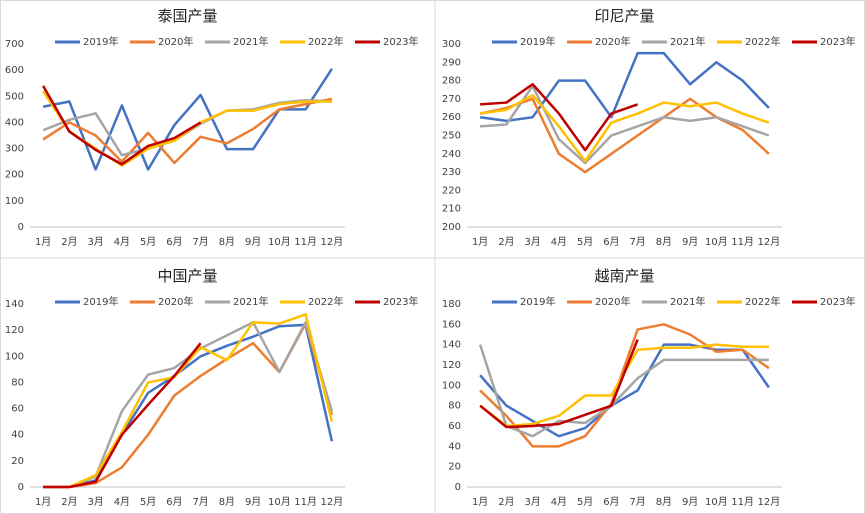 Image resolution: width=865 pixels, height=514 pixels. I want to click on y-tick-label: 210, so click(451, 209).